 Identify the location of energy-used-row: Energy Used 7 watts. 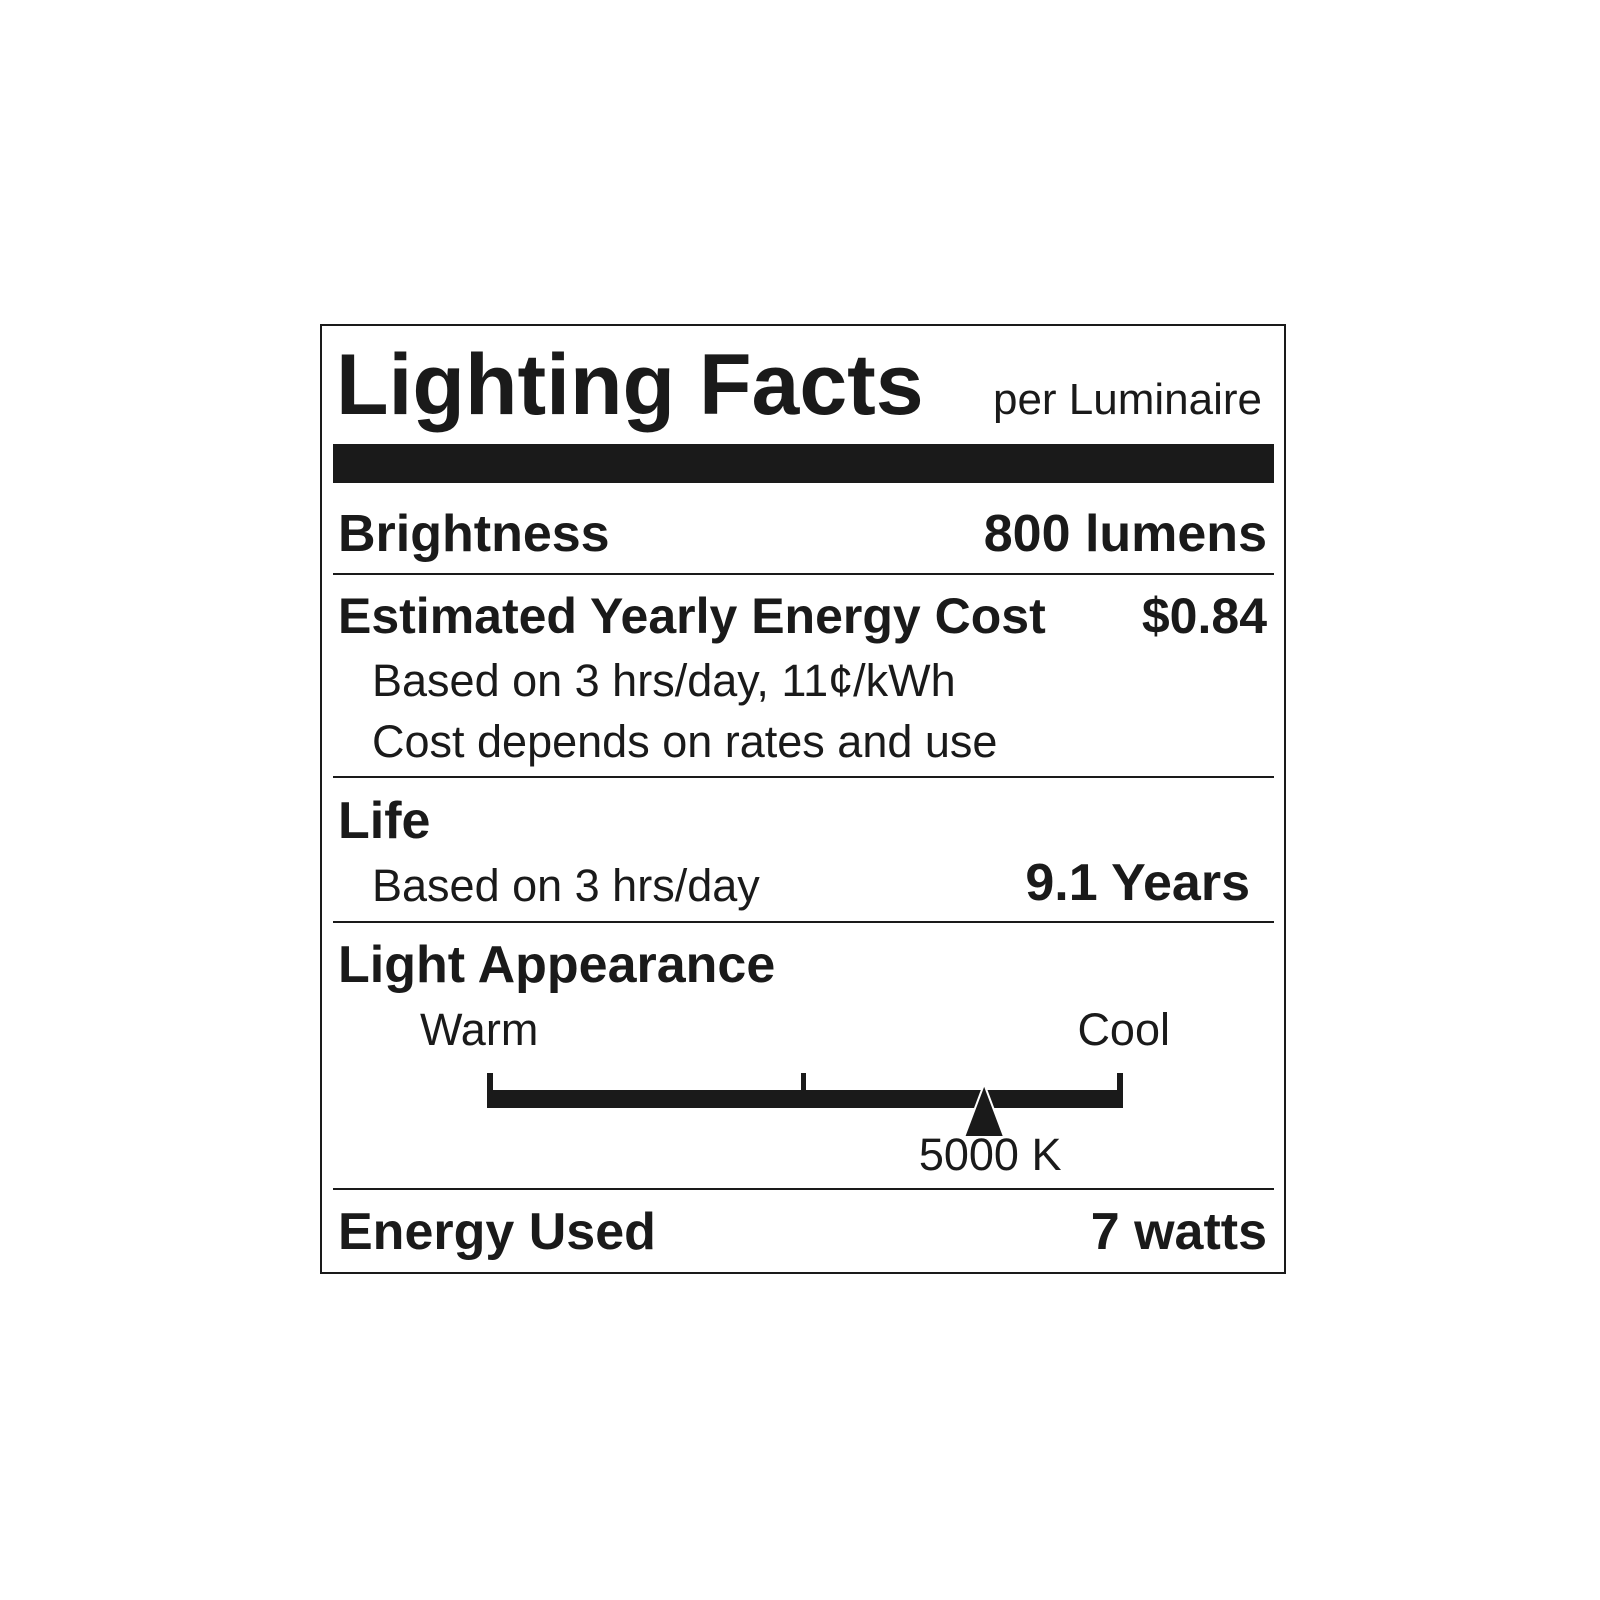
(802, 1232).